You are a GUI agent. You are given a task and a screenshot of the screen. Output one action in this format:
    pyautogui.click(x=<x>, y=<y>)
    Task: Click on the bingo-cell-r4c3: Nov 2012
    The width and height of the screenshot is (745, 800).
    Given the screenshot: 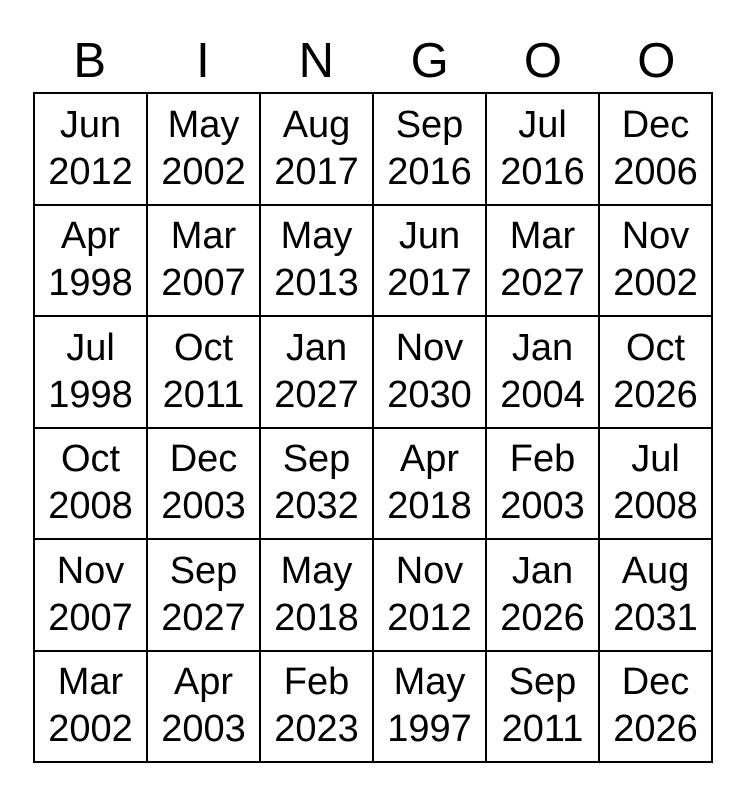 What is the action you would take?
    pyautogui.click(x=429, y=595)
    